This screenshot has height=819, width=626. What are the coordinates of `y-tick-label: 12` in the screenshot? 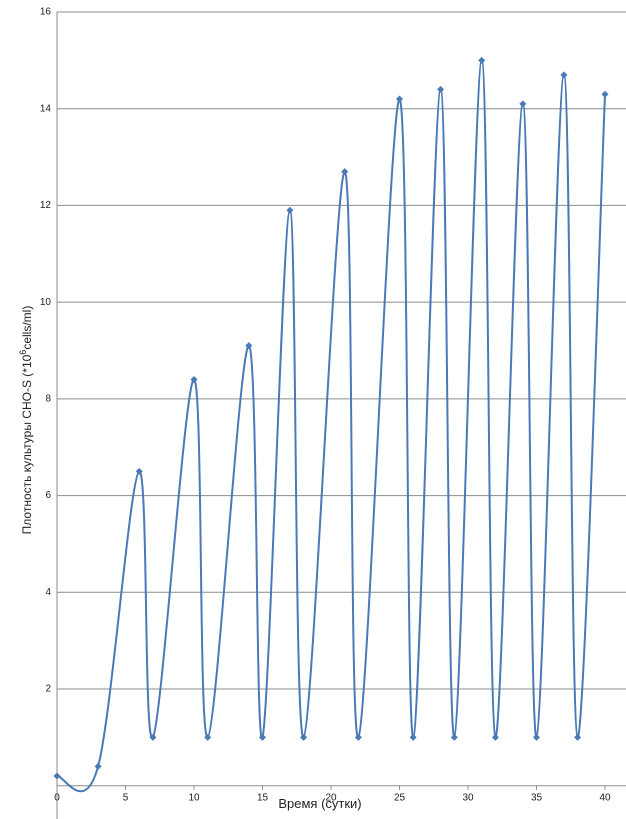 It's located at (46, 205).